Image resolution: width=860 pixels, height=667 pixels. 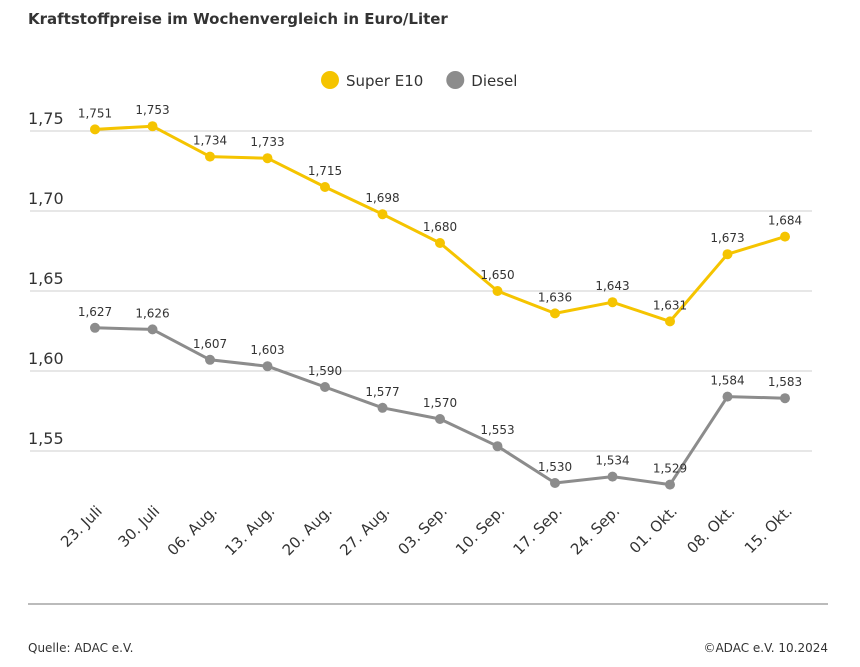 What do you see at coordinates (46, 278) in the screenshot?
I see `y-tick-label: 1,65` at bounding box center [46, 278].